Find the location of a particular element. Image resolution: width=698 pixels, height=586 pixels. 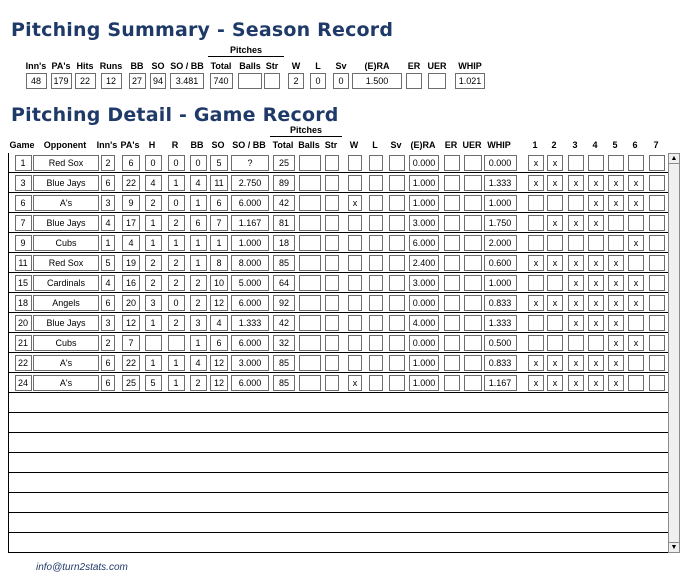

table-cell: 3.000 is located at coordinates (424, 223).